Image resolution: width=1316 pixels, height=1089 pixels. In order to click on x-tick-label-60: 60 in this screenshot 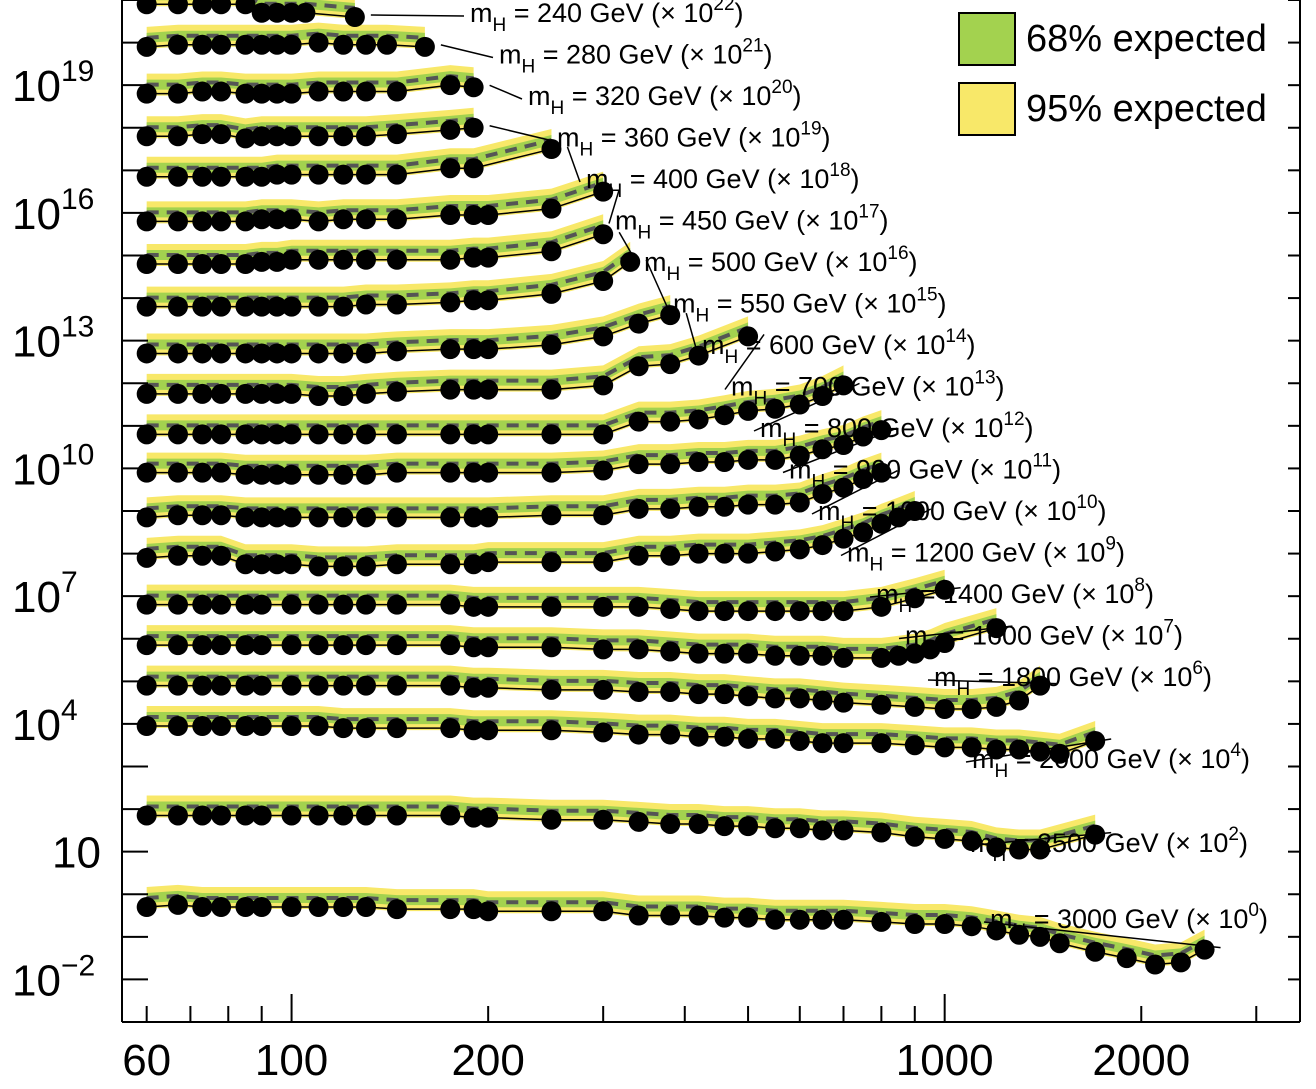, I will do `click(146, 1060)`.